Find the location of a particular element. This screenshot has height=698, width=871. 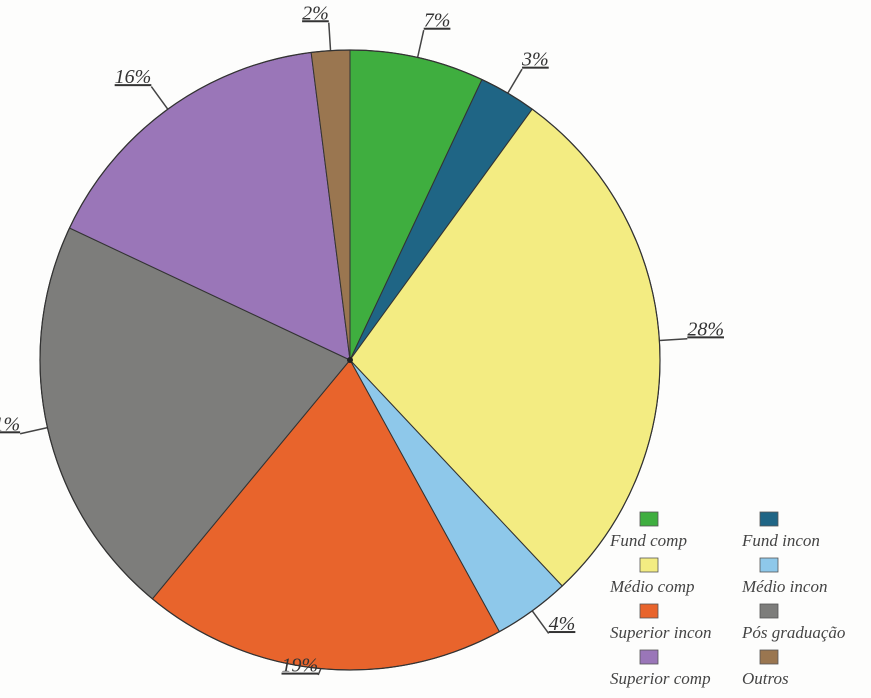

legend-label: Fund comp is located at coordinates (648, 540).